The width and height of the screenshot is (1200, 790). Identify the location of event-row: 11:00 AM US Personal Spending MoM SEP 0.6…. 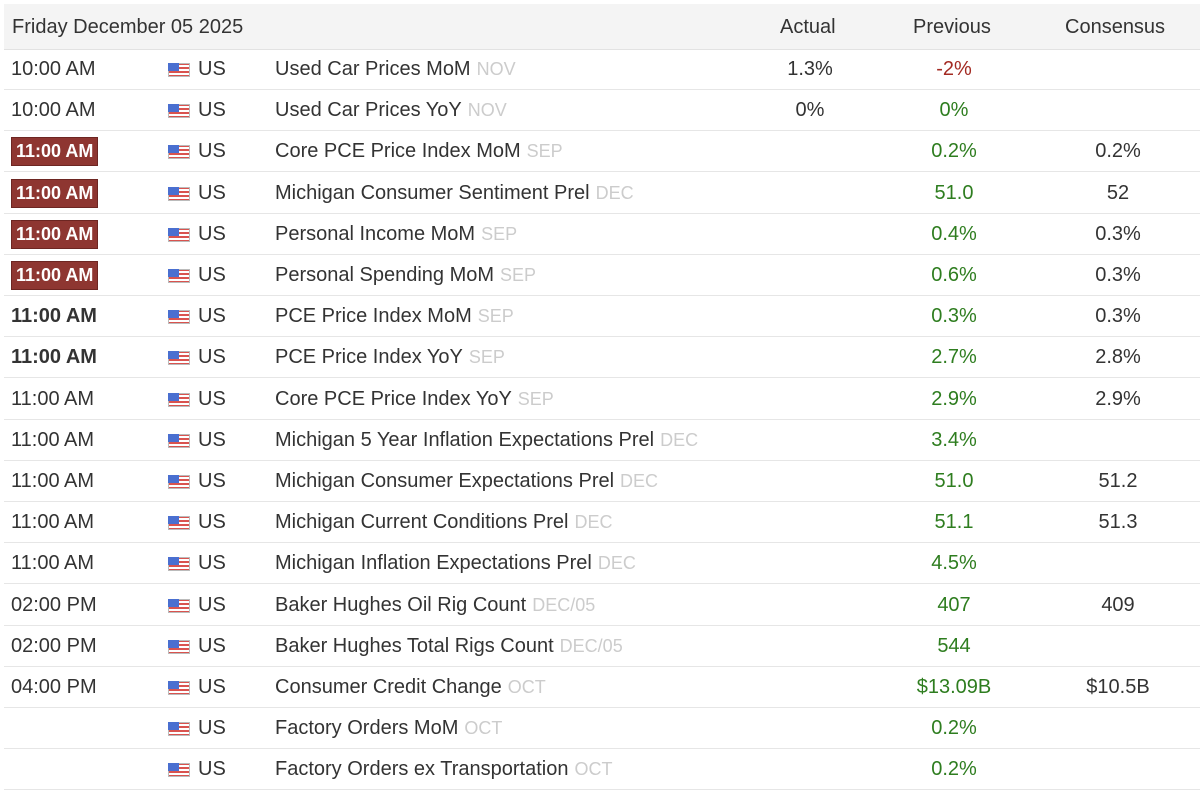
(602, 275).